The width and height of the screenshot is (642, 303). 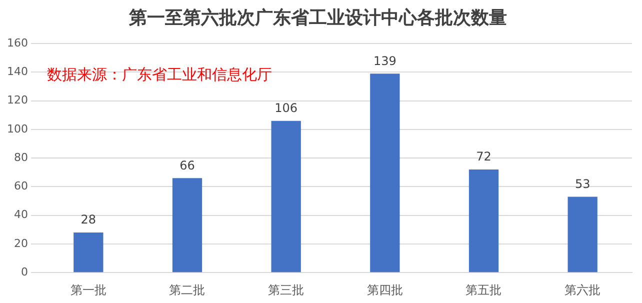 What do you see at coordinates (17, 129) in the screenshot?
I see `y-tick-label: 100` at bounding box center [17, 129].